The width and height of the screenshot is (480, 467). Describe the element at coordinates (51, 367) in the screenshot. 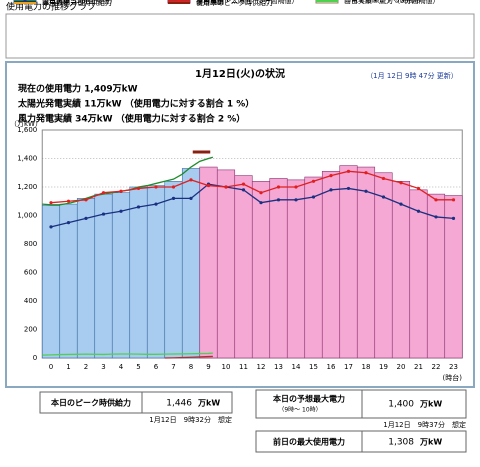

I see `x-tick-label: 0` at that location.